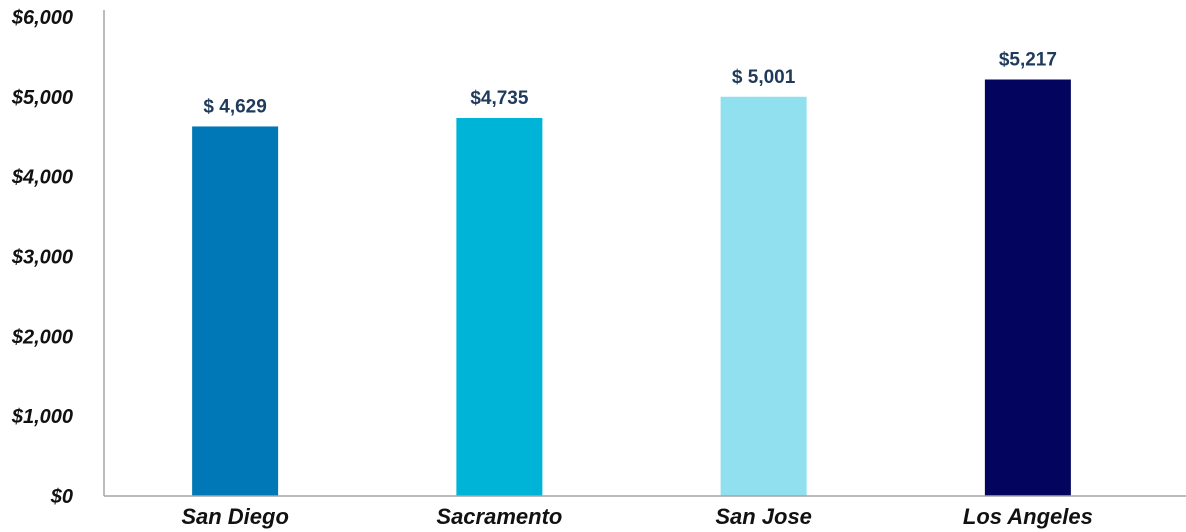 This screenshot has width=1186, height=532. I want to click on y-tick-label: $4,000, so click(42, 178).